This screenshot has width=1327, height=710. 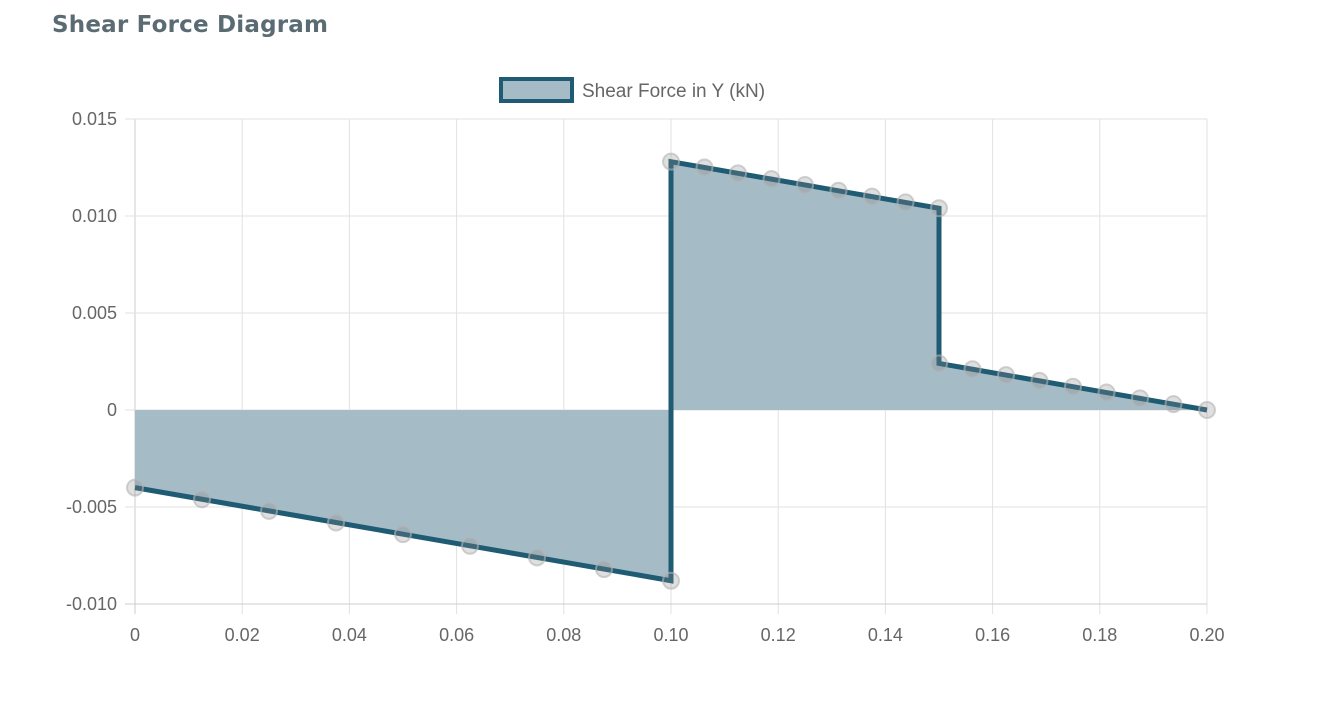 I want to click on x-tick-label: 0.06, so click(x=456, y=635).